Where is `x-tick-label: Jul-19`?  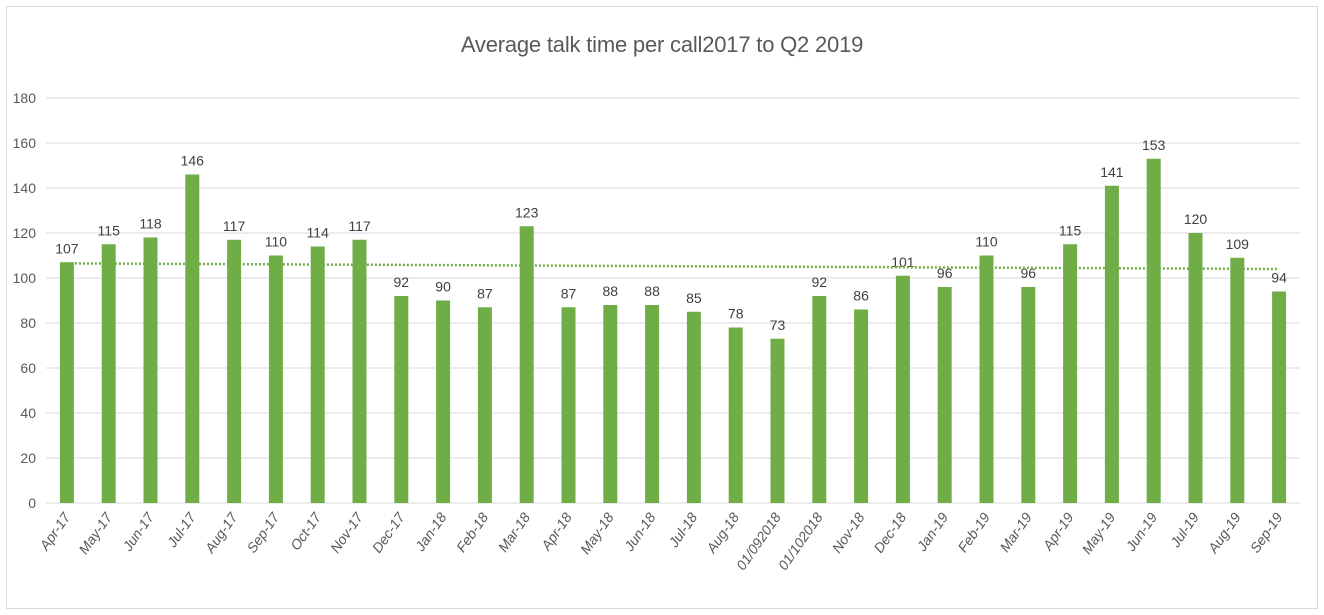
x-tick-label: Jul-19 is located at coordinates (1184, 529).